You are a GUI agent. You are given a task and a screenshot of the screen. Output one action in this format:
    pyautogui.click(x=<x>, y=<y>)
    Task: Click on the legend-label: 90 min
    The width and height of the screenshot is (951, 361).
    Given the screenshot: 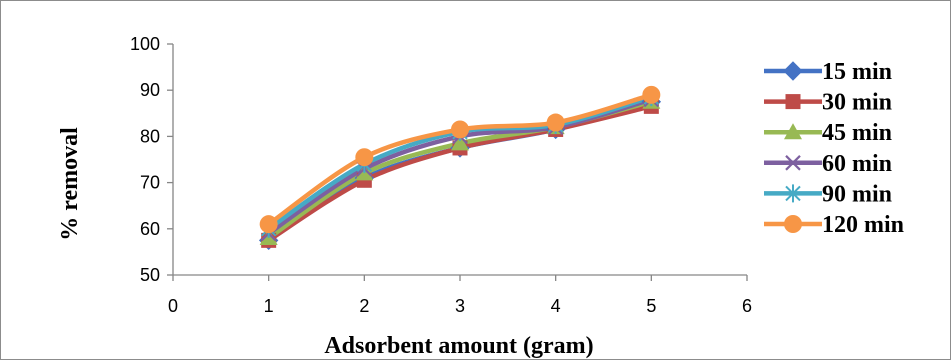 What is the action you would take?
    pyautogui.click(x=857, y=194)
    